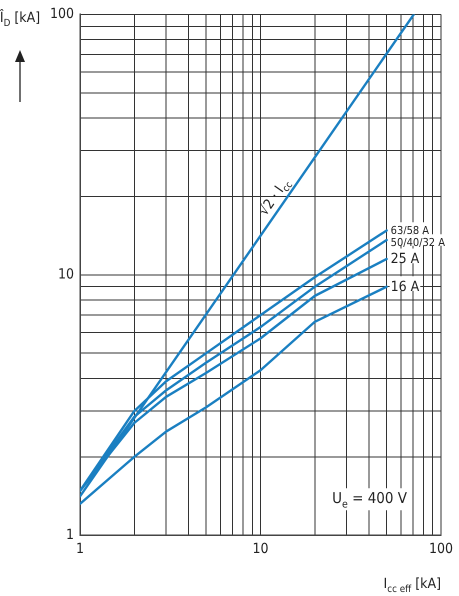 The width and height of the screenshot is (459, 596). I want to click on series-label: 63/58 A, so click(410, 230).